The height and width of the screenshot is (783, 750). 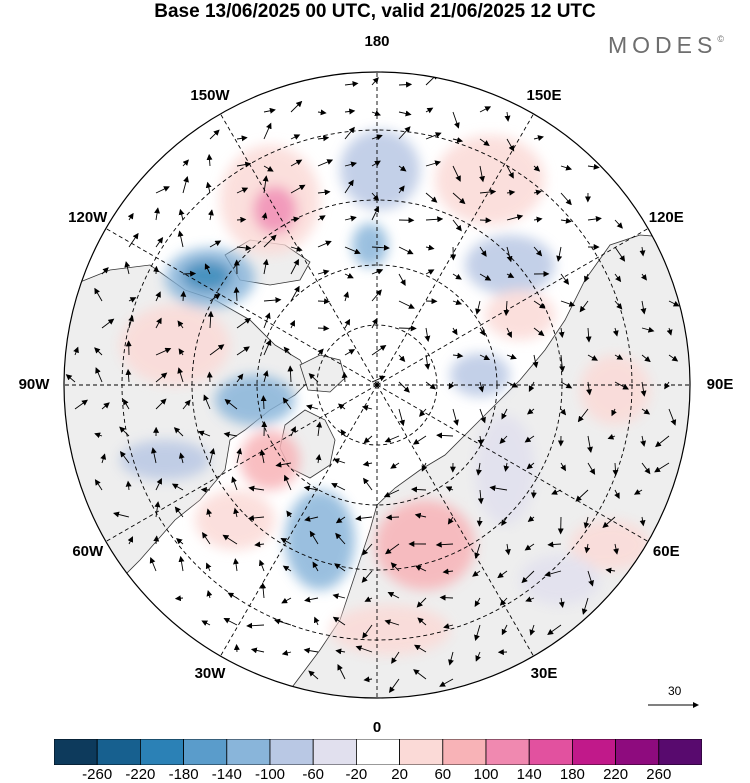 I want to click on colorbar-tick-label: 140, so click(x=529, y=774).